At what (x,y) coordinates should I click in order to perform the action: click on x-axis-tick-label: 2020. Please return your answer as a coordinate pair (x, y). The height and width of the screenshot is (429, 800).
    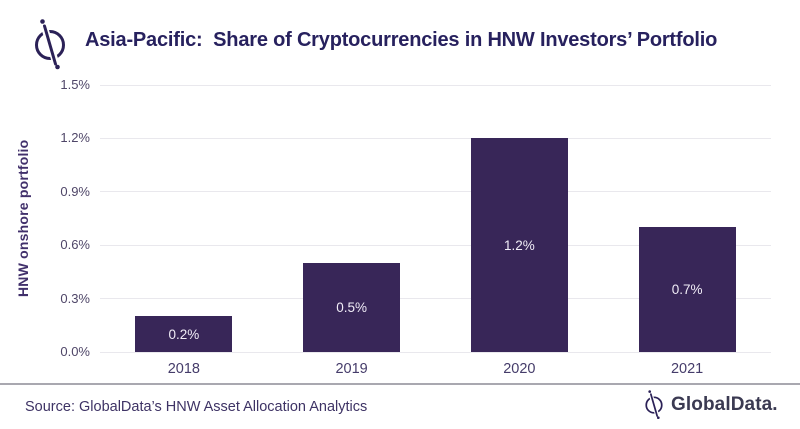
    Looking at the image, I should click on (519, 369).